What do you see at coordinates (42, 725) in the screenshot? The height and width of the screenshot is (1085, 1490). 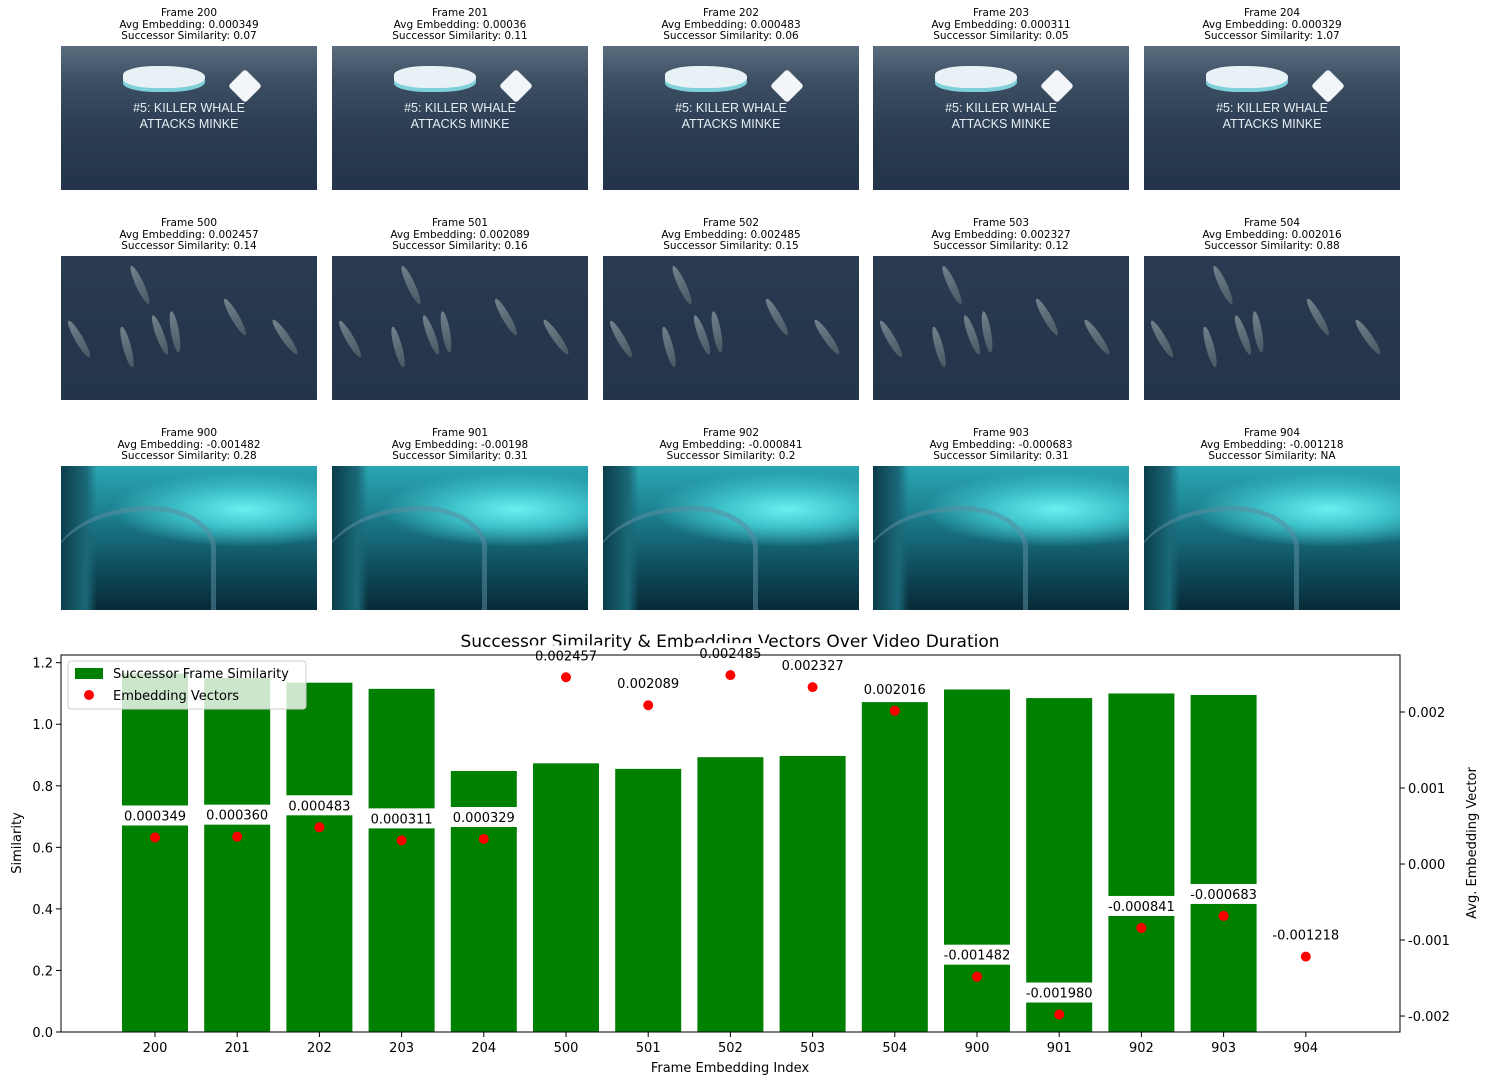 I see `y-tick-label: 1.0` at bounding box center [42, 725].